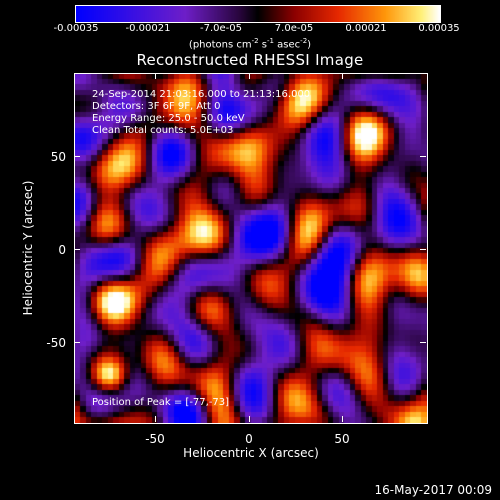  Describe the element at coordinates (201, 94) in the screenshot. I see `annotation-time-range: 24-Sep-2014 21:03:16.000 to 21:13:16.000` at that location.